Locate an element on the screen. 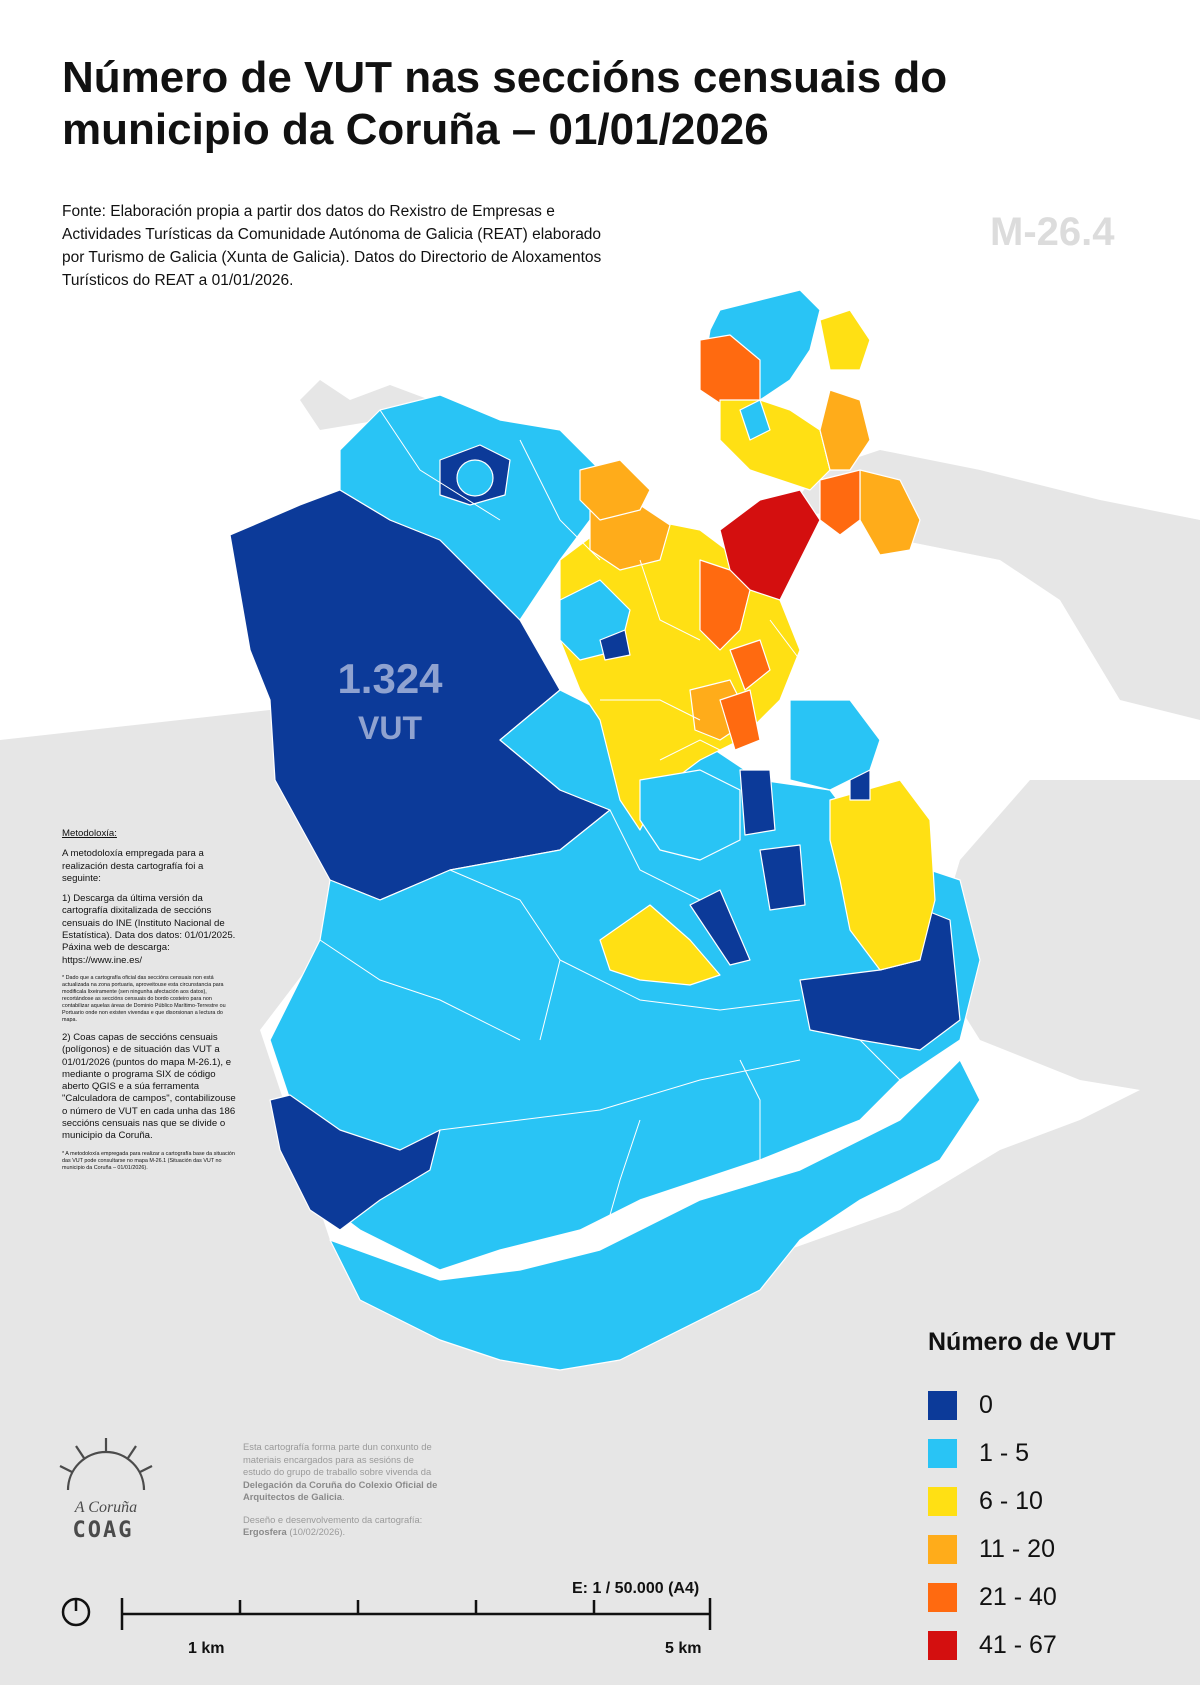 Image resolution: width=1200 pixels, height=1685 pixels. legend-item: 0 is located at coordinates (1043, 1405).